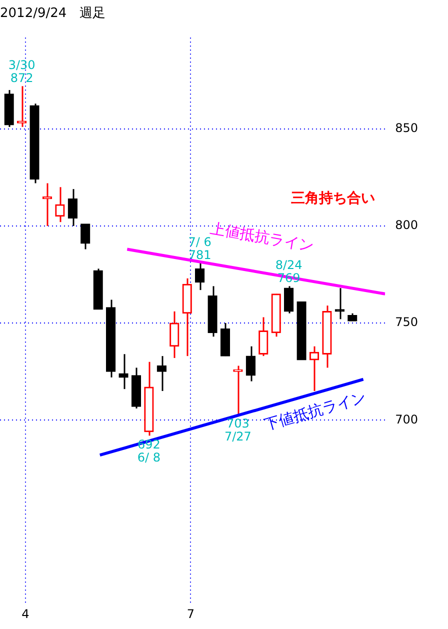 The image size is (448, 629). What do you see at coordinates (238, 430) in the screenshot?
I see `annotation: 703 7/27` at bounding box center [238, 430].